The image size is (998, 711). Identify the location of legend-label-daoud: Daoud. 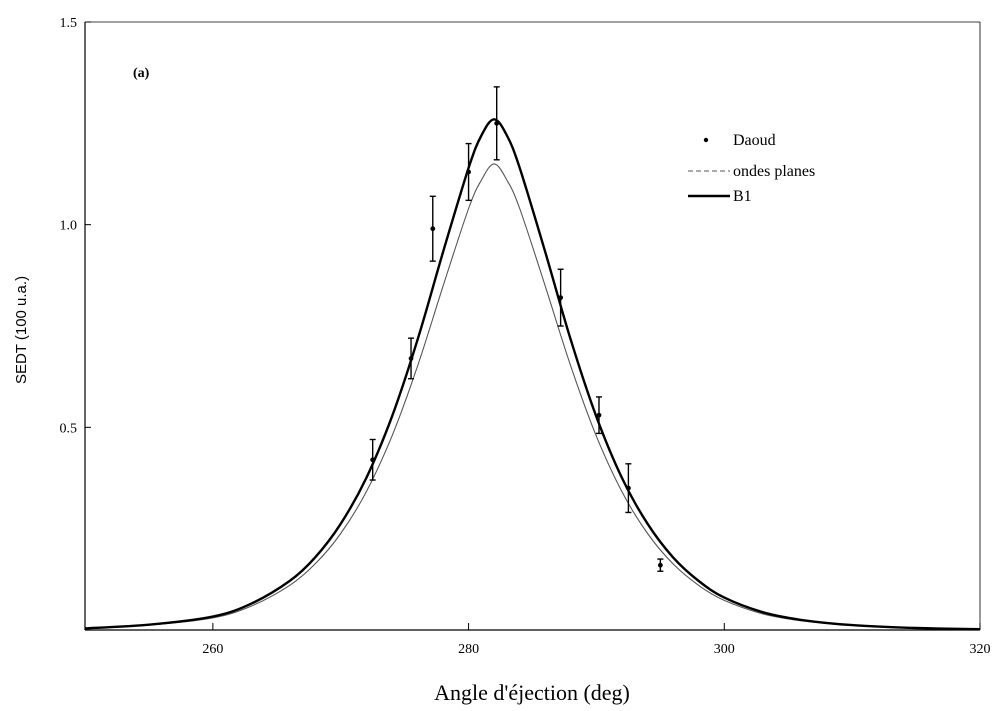
(754, 140).